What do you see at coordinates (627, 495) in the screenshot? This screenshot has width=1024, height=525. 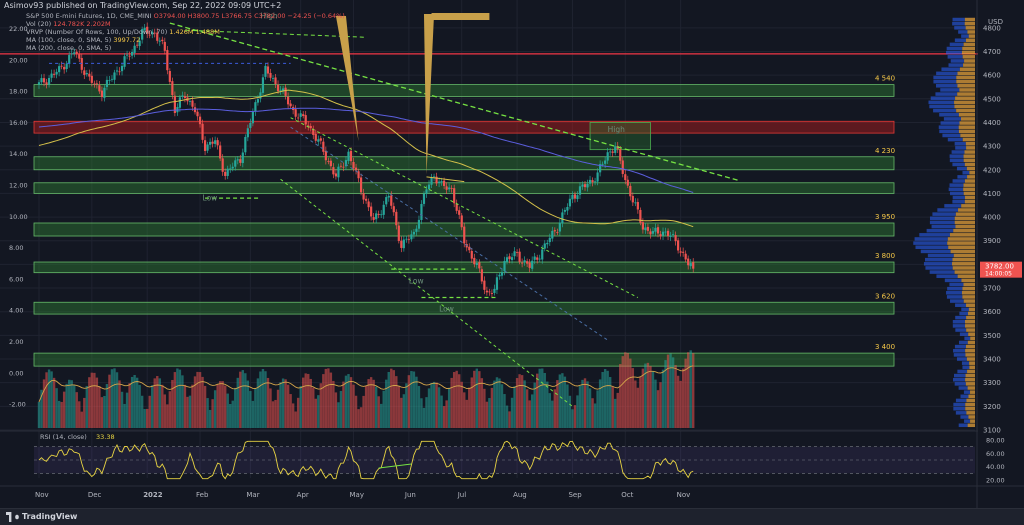 I see `time-tick: Oct` at bounding box center [627, 495].